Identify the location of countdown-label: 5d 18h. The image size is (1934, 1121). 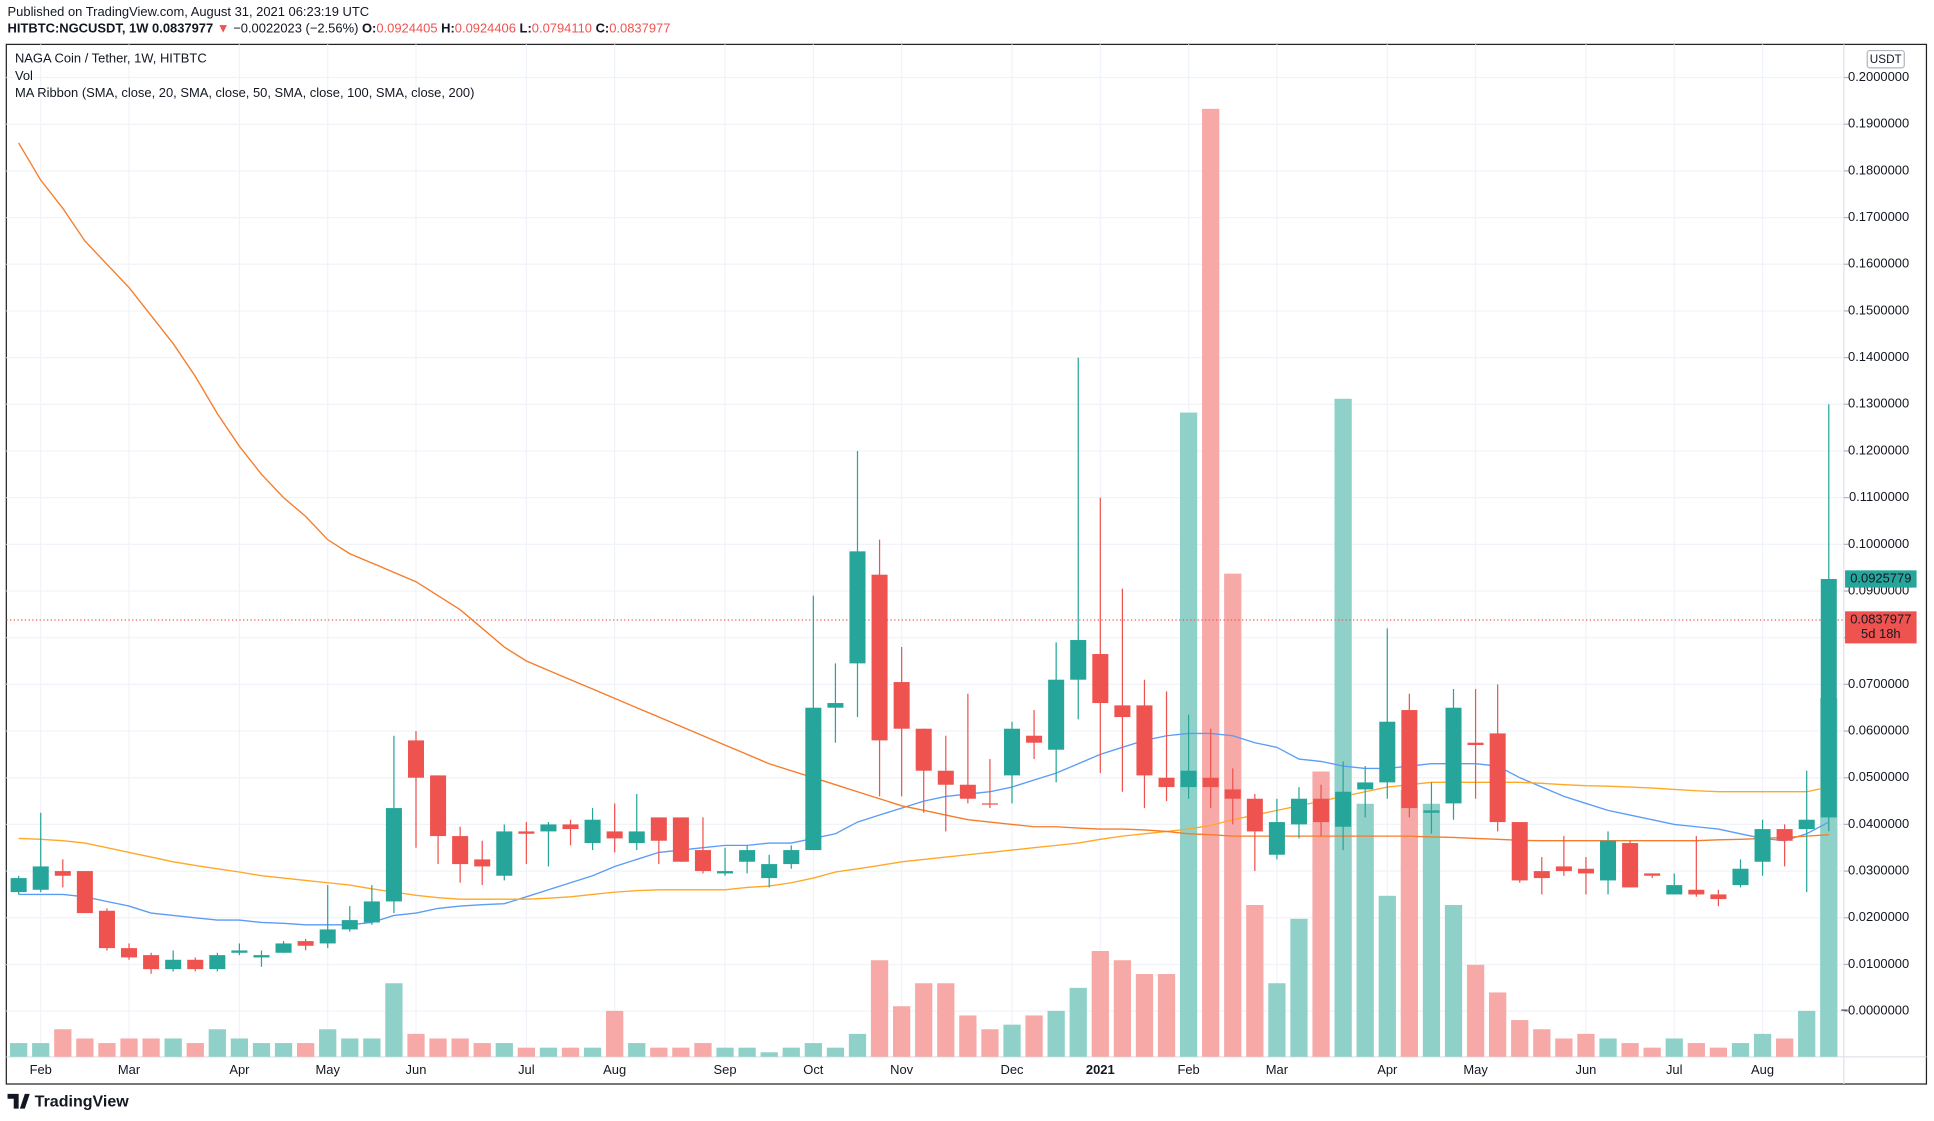
(1881, 633).